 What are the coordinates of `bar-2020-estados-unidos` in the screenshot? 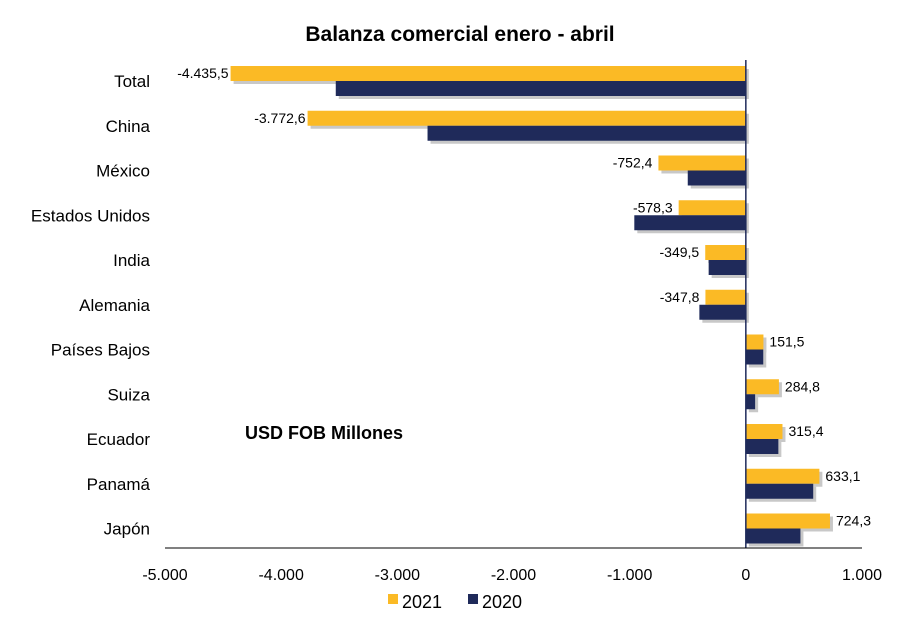 It's located at (690, 223).